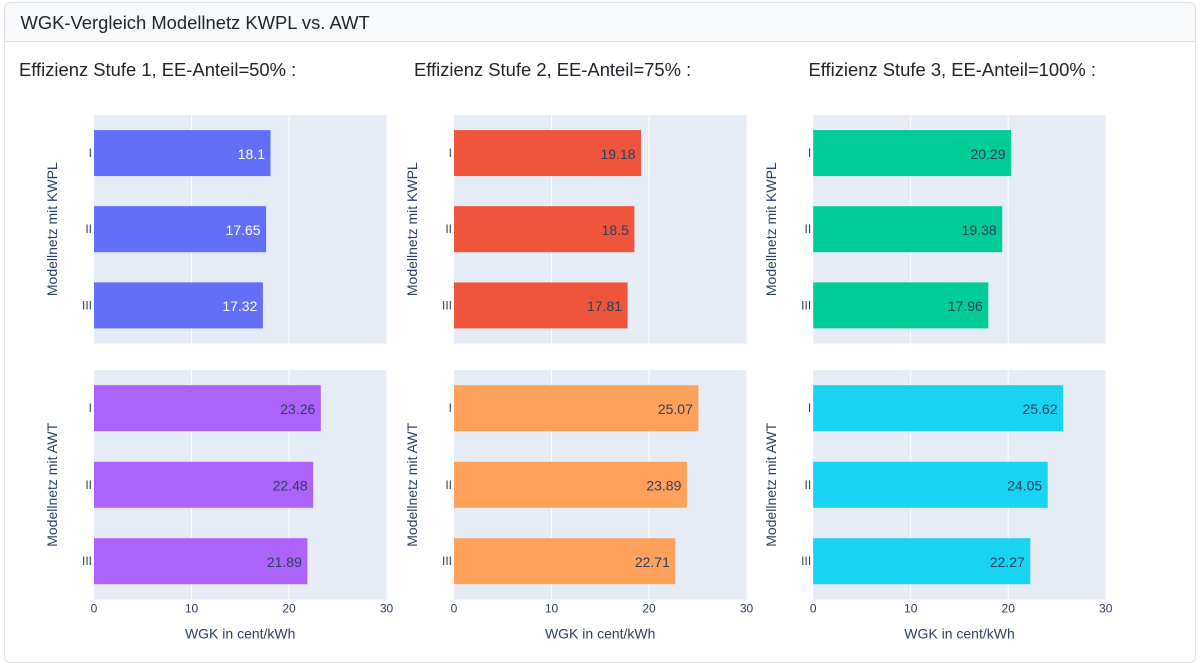 Image resolution: width=1200 pixels, height=666 pixels. I want to click on svg-text: 24.05, so click(1024, 486).